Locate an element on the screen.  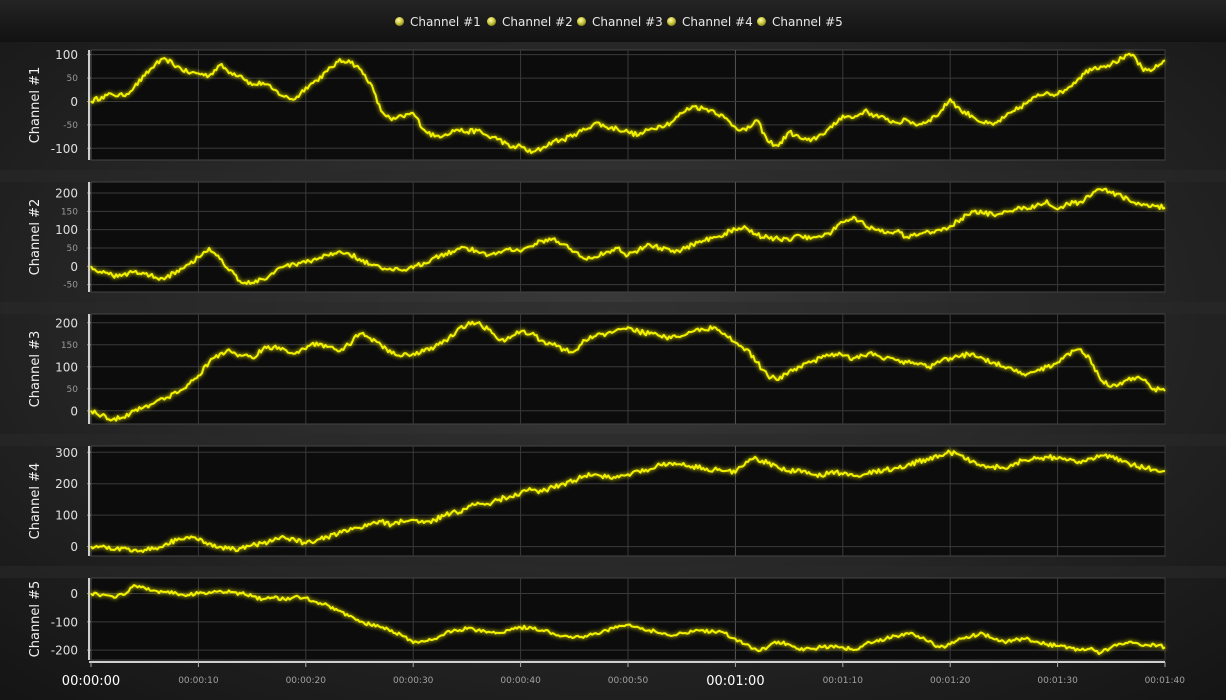
y-axis-title: Channel #4 is located at coordinates (35, 501).